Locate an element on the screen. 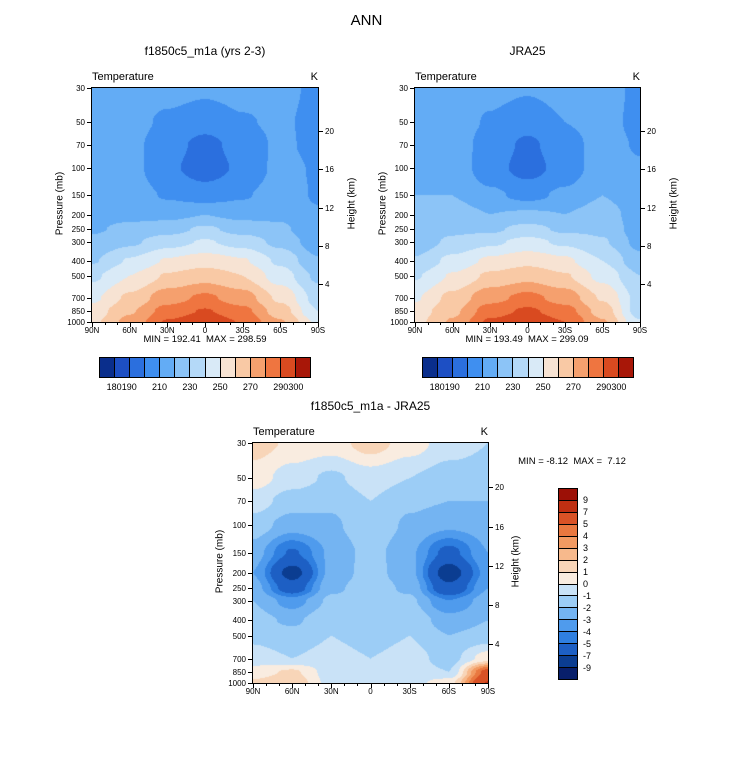  lat-tick-label: 0 is located at coordinates (205, 330).